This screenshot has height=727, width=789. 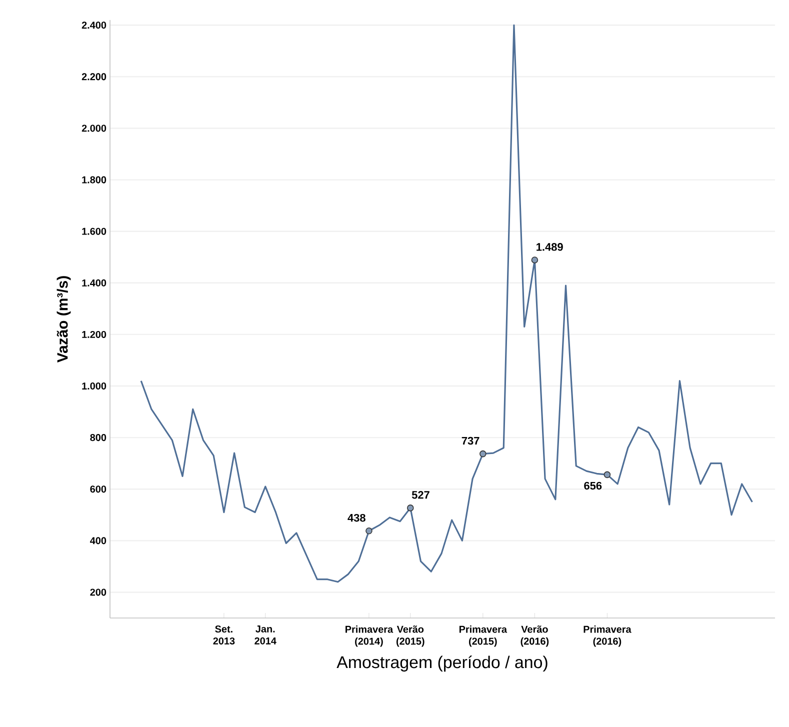 I want to click on x-tick-label: Set. 2013, so click(x=224, y=635).